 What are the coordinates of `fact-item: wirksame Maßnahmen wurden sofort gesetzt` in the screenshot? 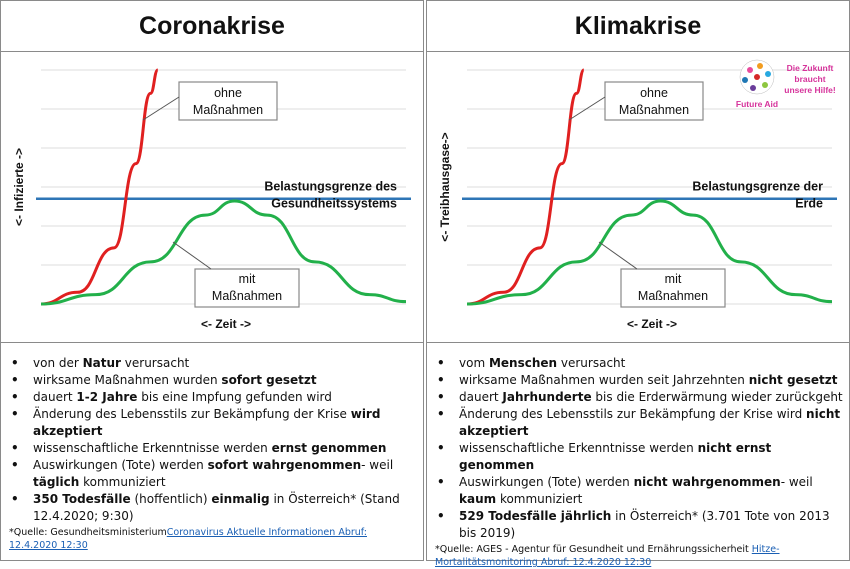 It's located at (213, 380).